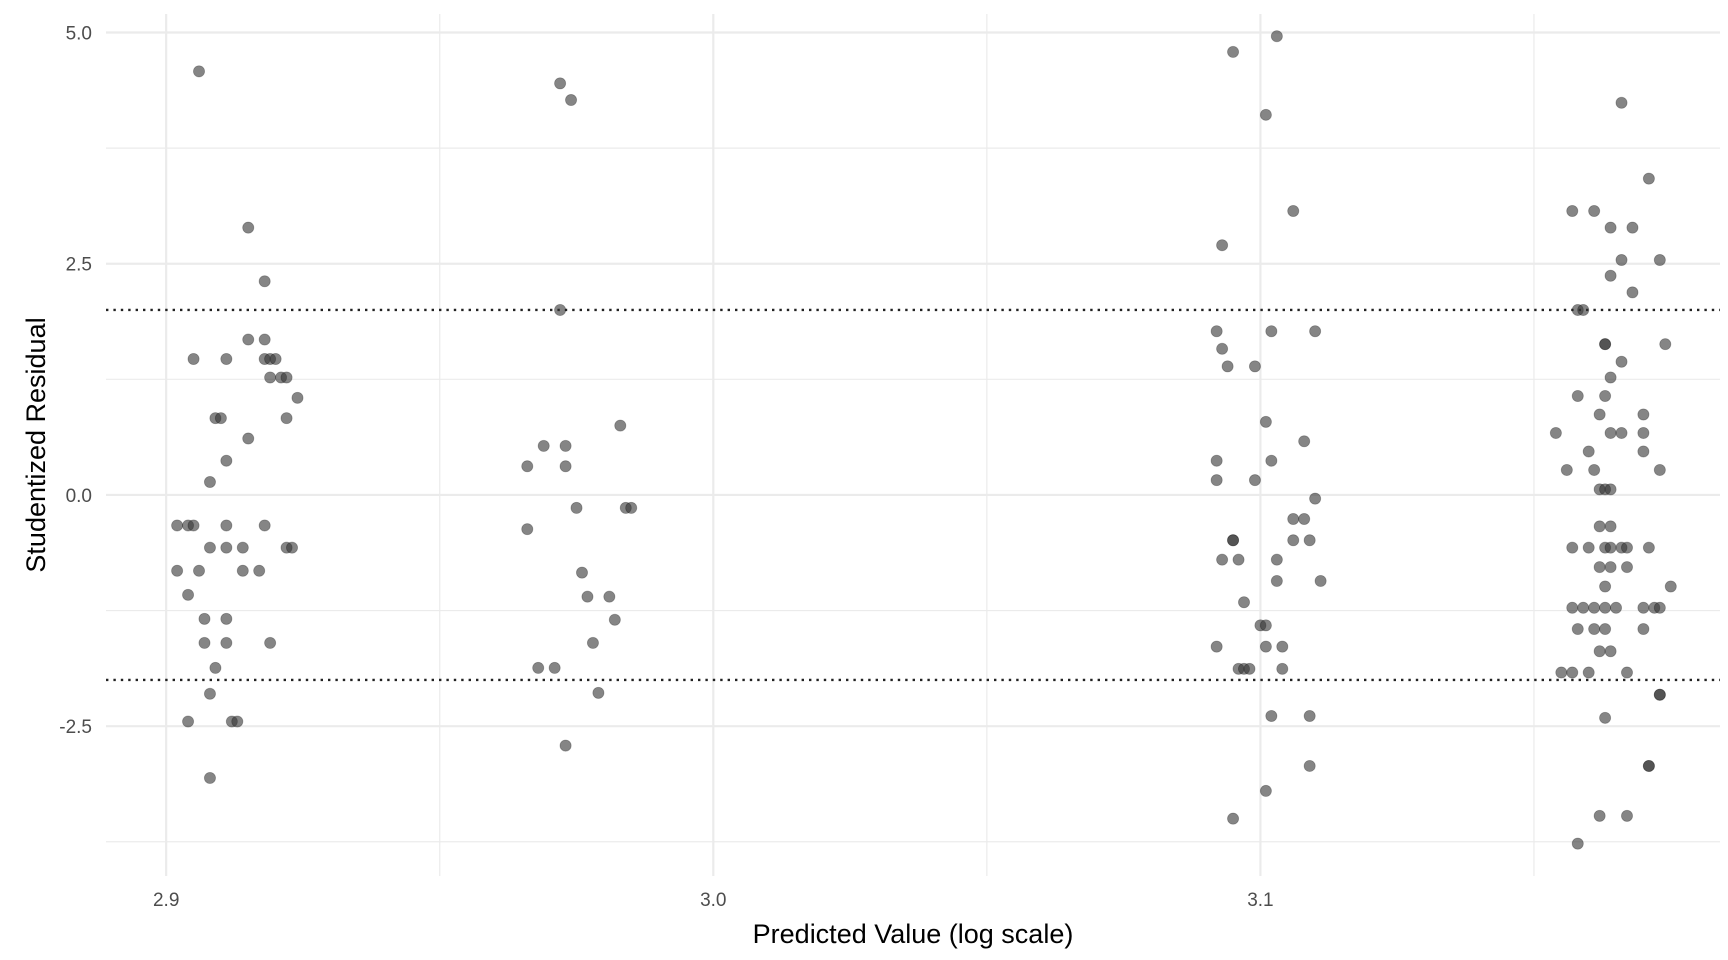 The width and height of the screenshot is (1728, 960). Describe the element at coordinates (713, 900) in the screenshot. I see `x-tick-label: 3.0` at that location.